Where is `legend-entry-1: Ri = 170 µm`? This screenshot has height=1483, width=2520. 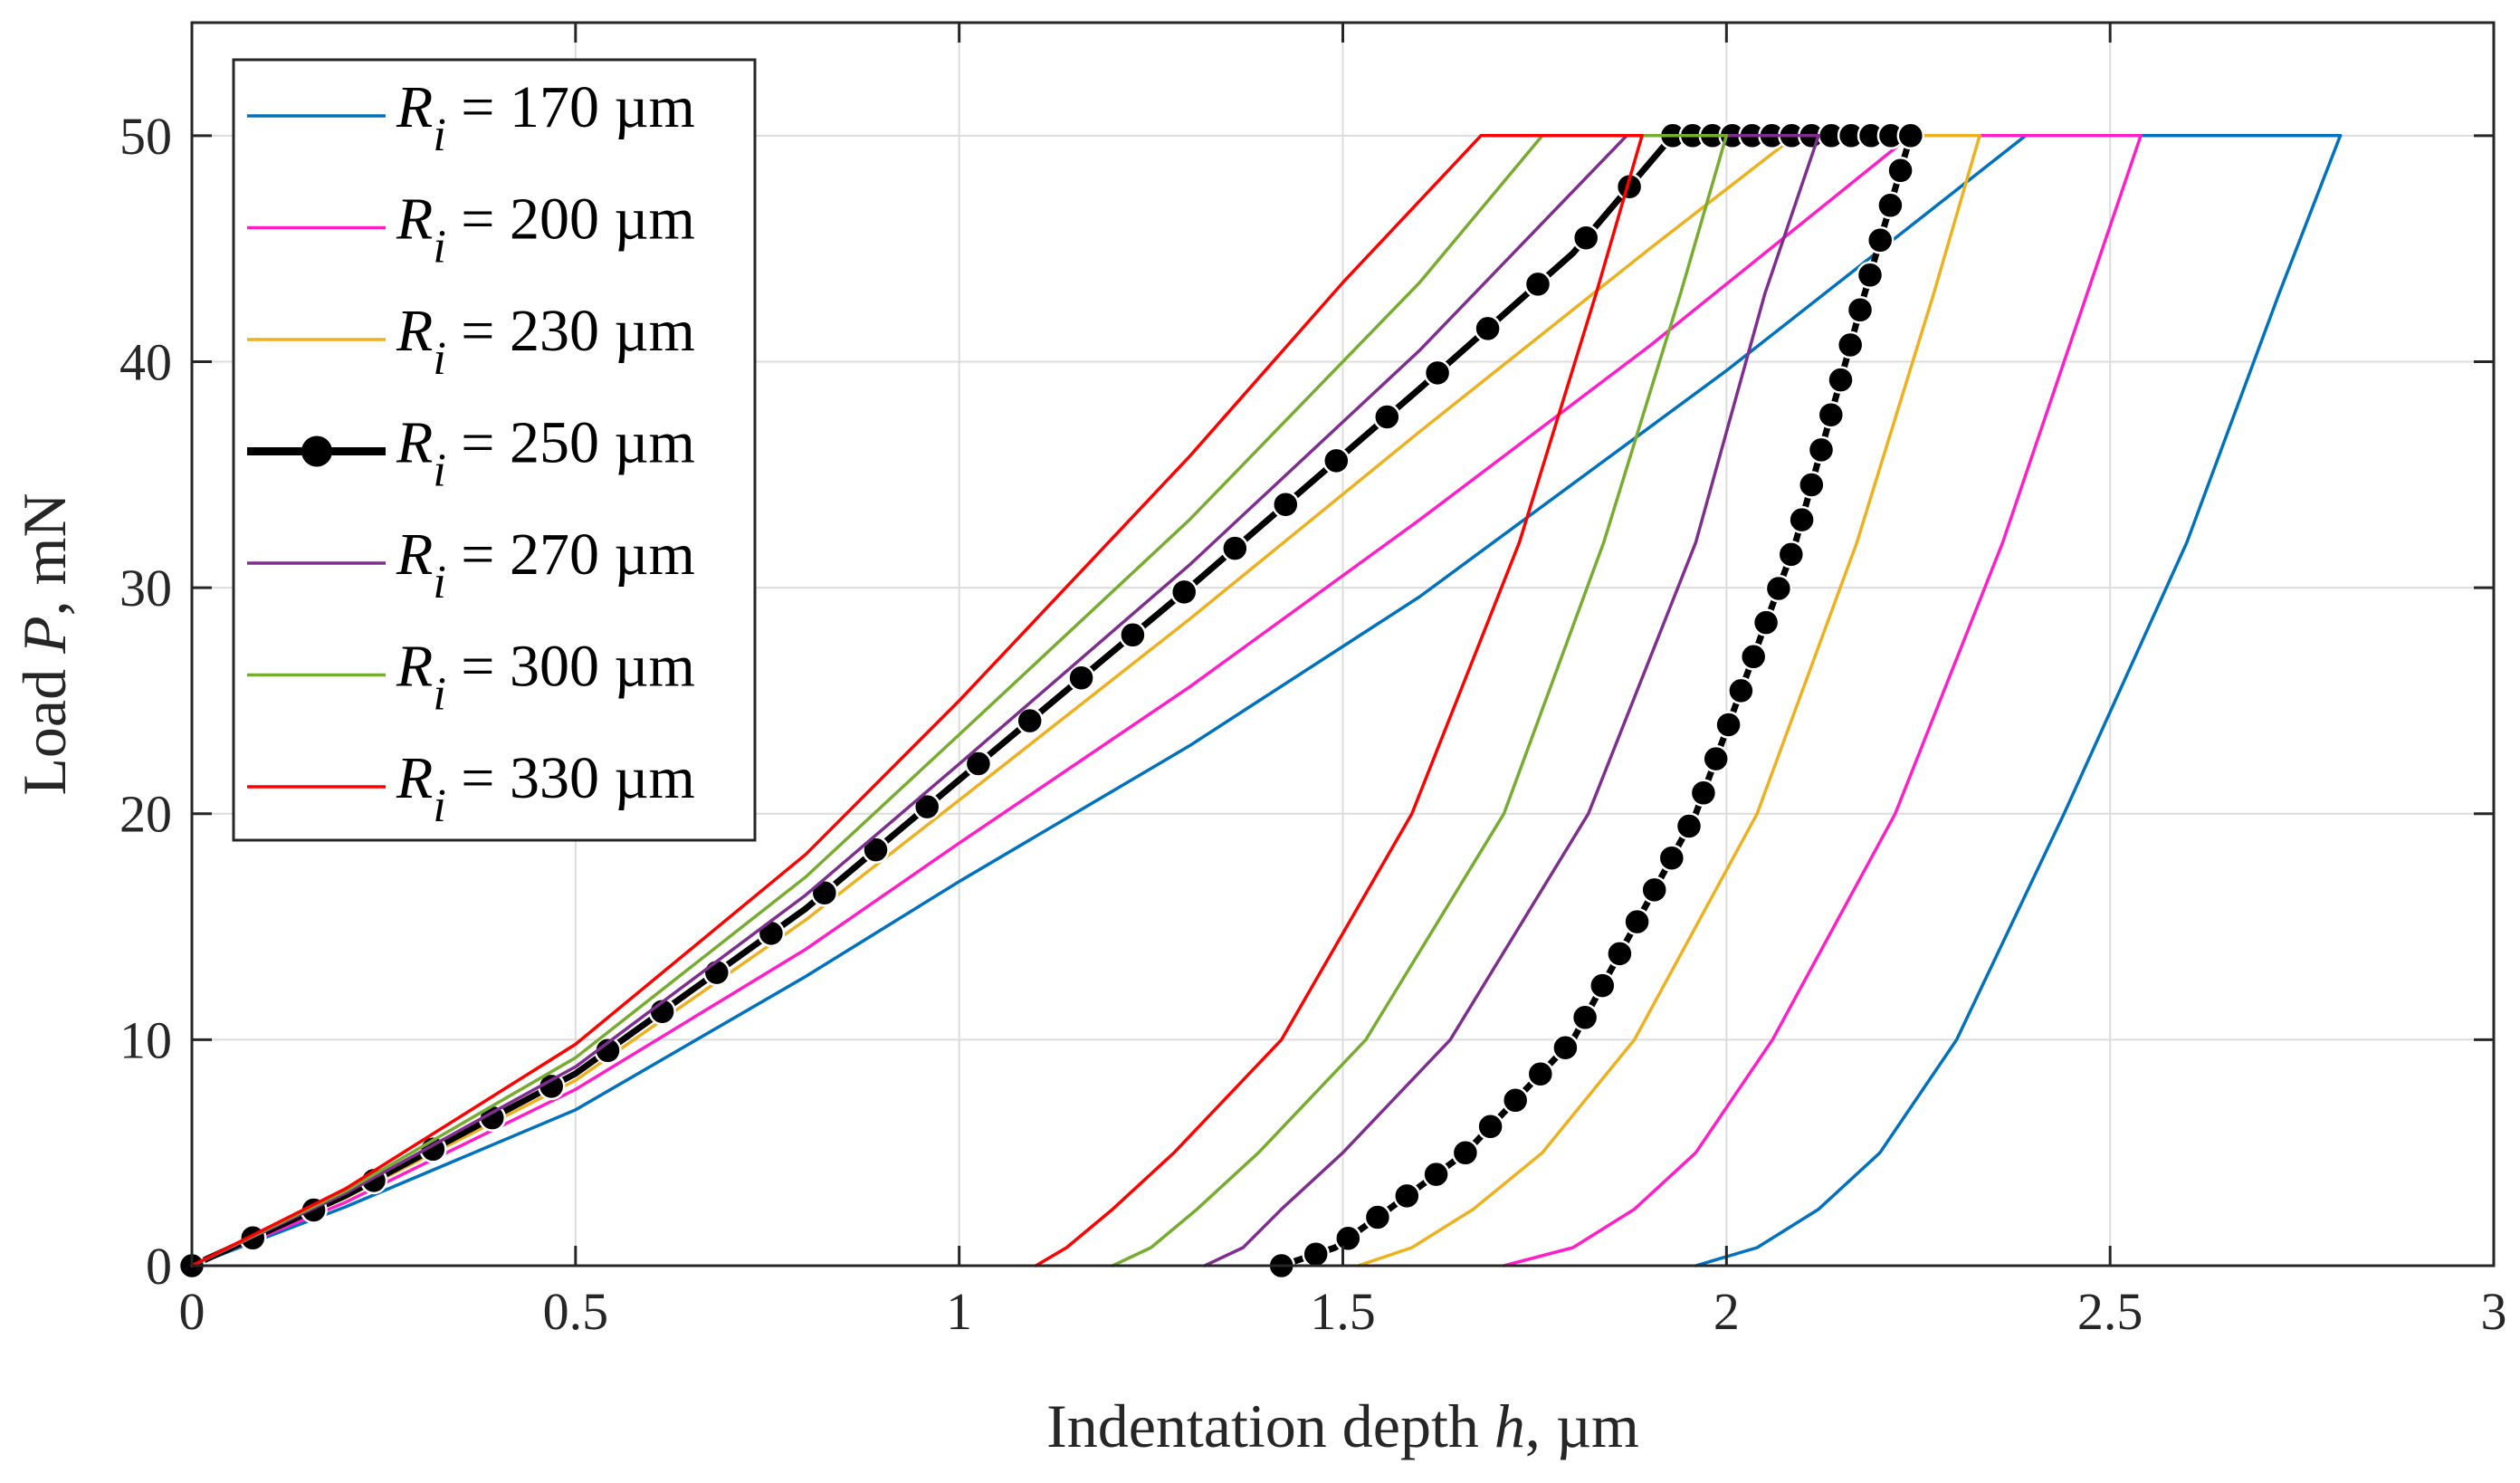 legend-entry-1: Ri = 170 µm is located at coordinates (471, 117).